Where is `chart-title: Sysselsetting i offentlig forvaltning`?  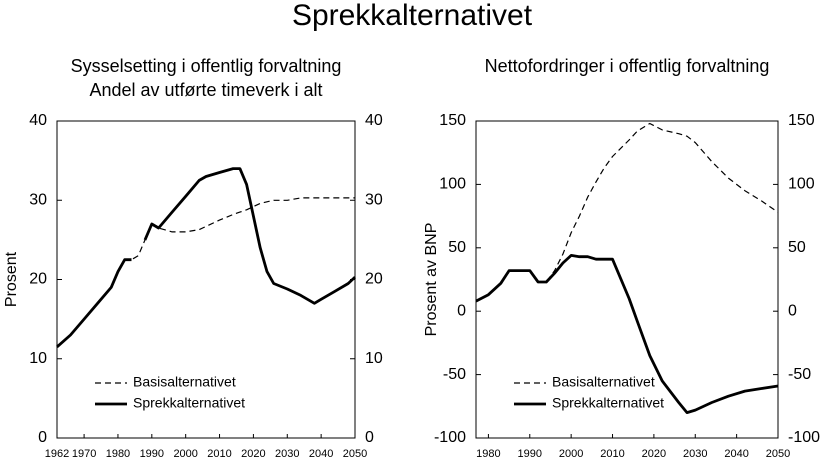
chart-title: Sysselsetting i offentlig forvaltning is located at coordinates (206, 66).